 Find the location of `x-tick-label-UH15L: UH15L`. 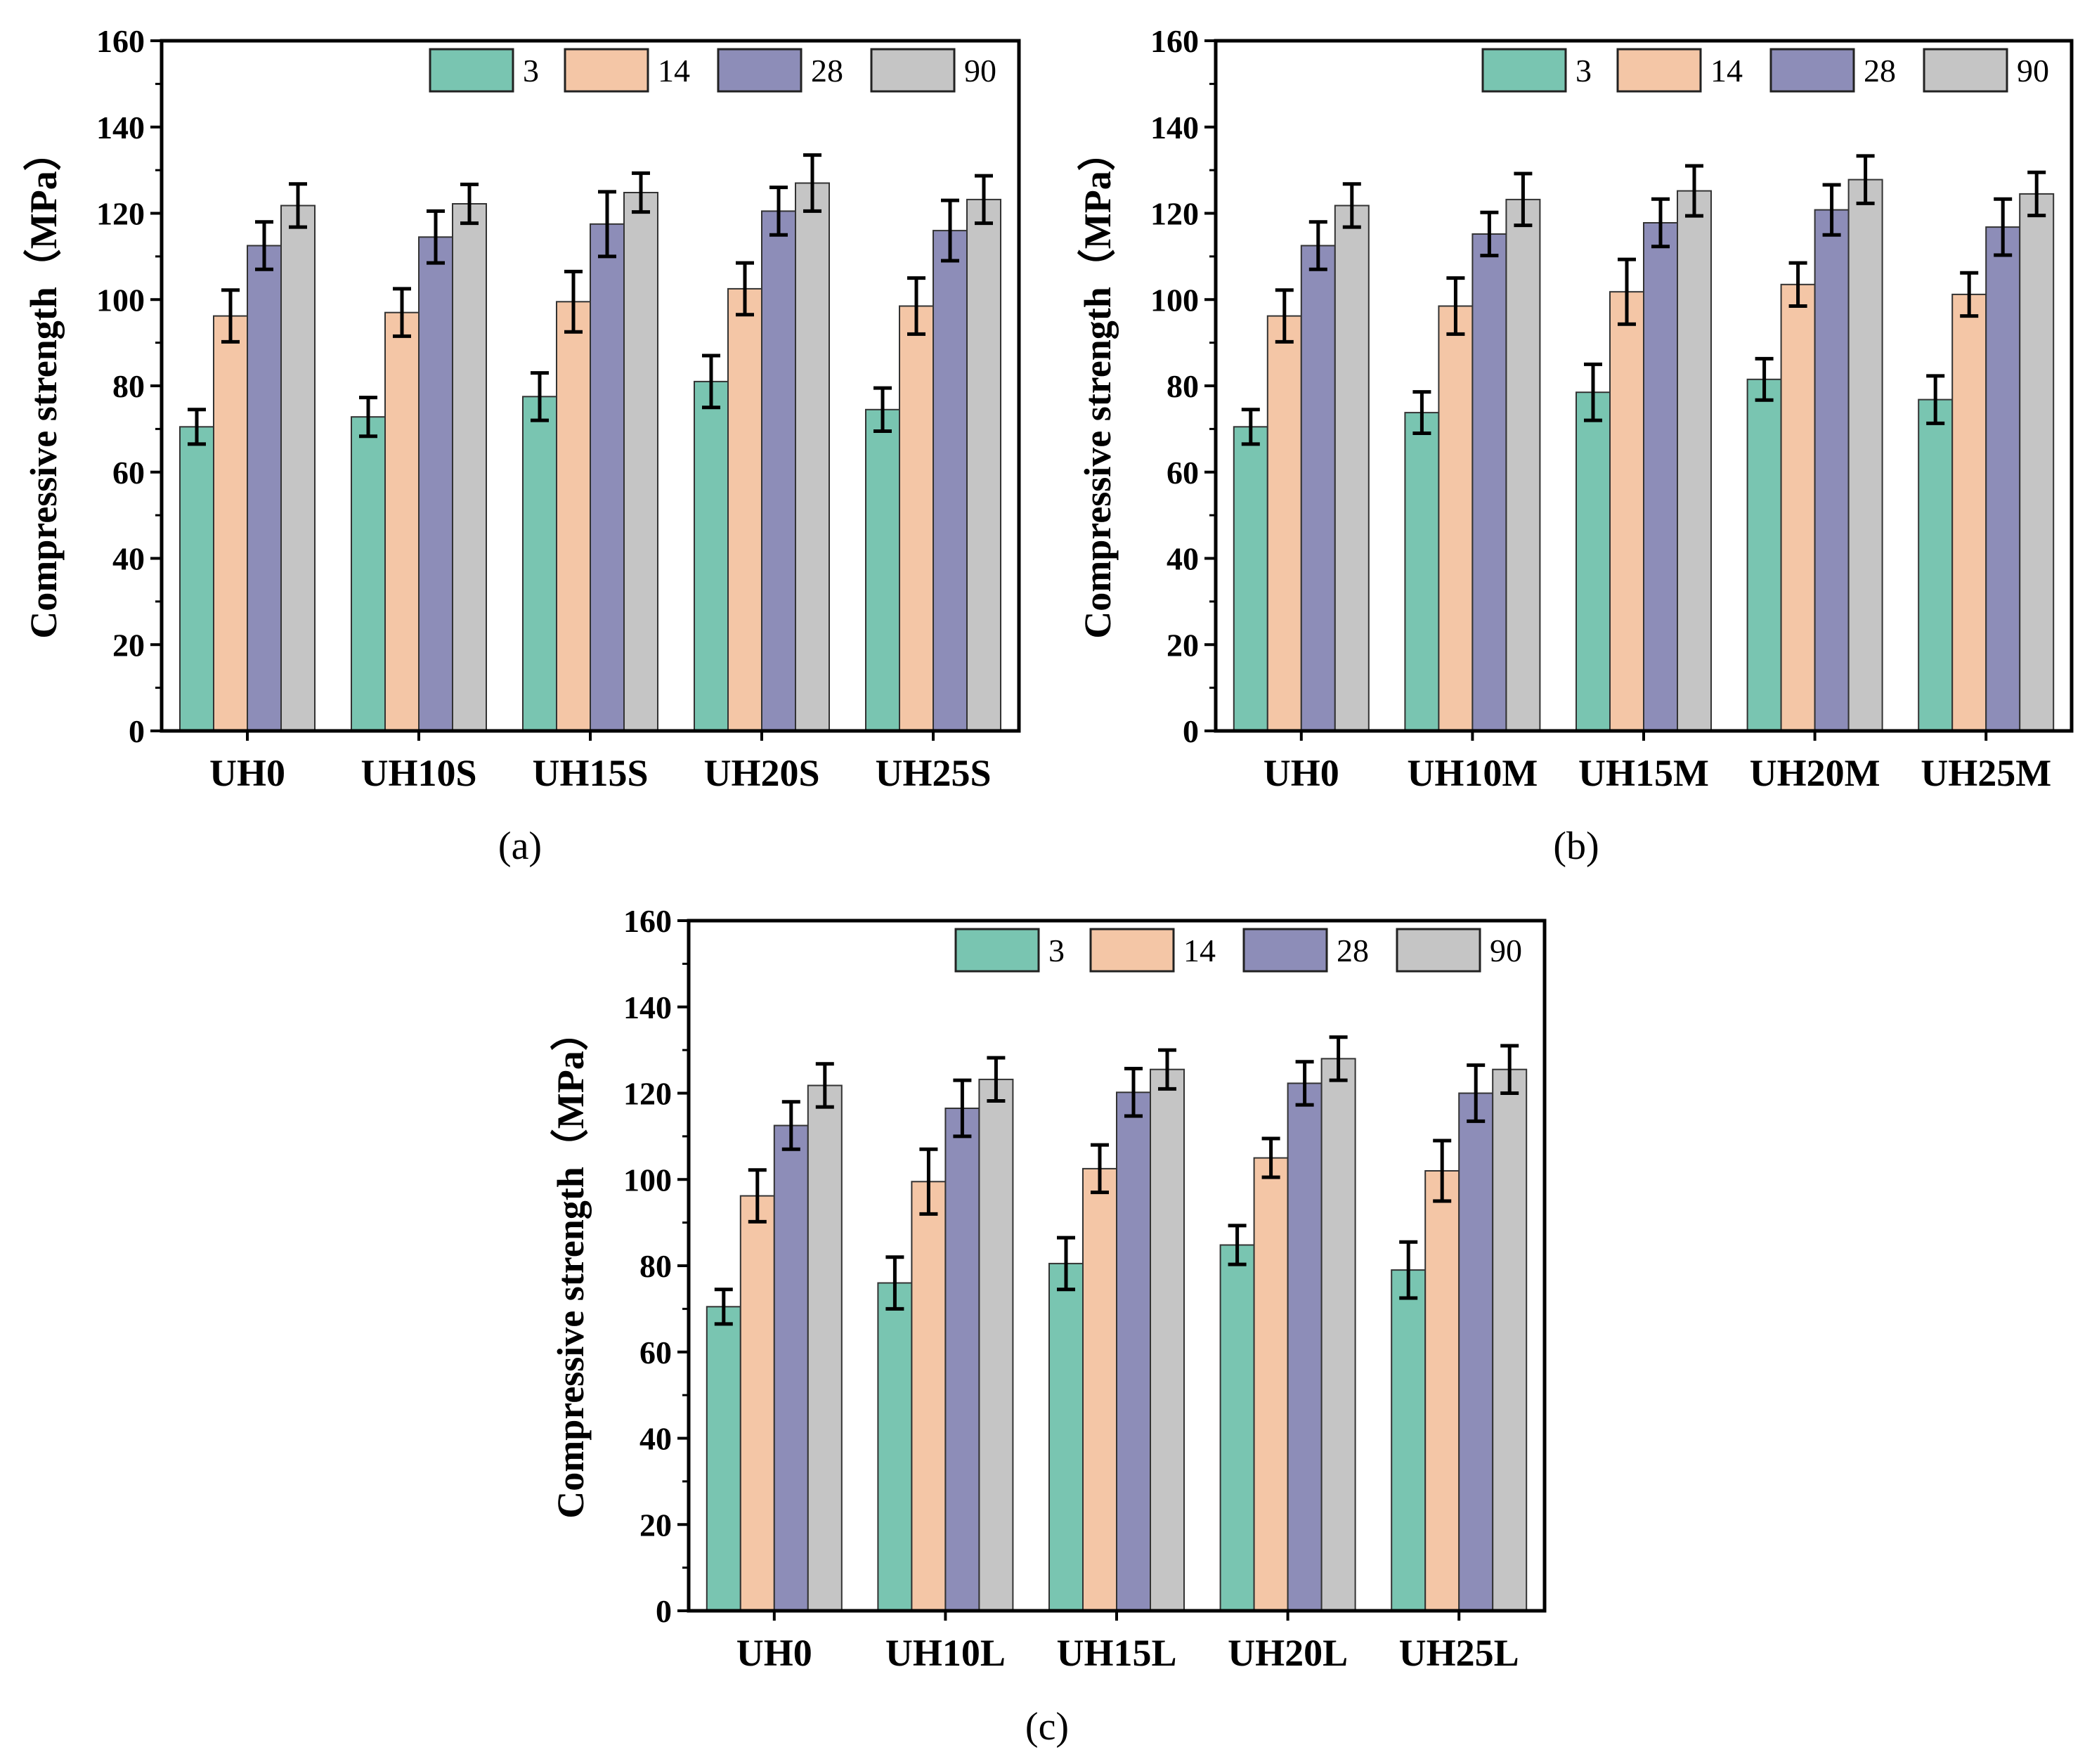

x-tick-label-UH15L: UH15L is located at coordinates (1116, 1653).